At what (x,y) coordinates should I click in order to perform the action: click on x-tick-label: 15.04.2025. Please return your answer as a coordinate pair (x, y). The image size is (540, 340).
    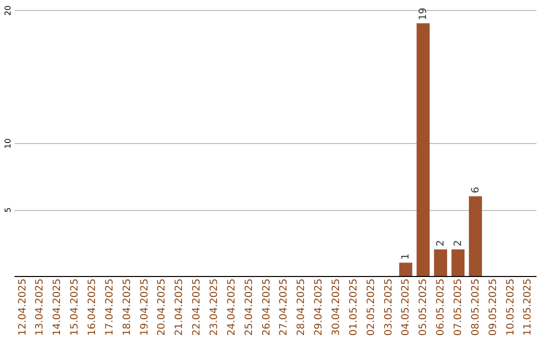
    Looking at the image, I should click on (75, 307).